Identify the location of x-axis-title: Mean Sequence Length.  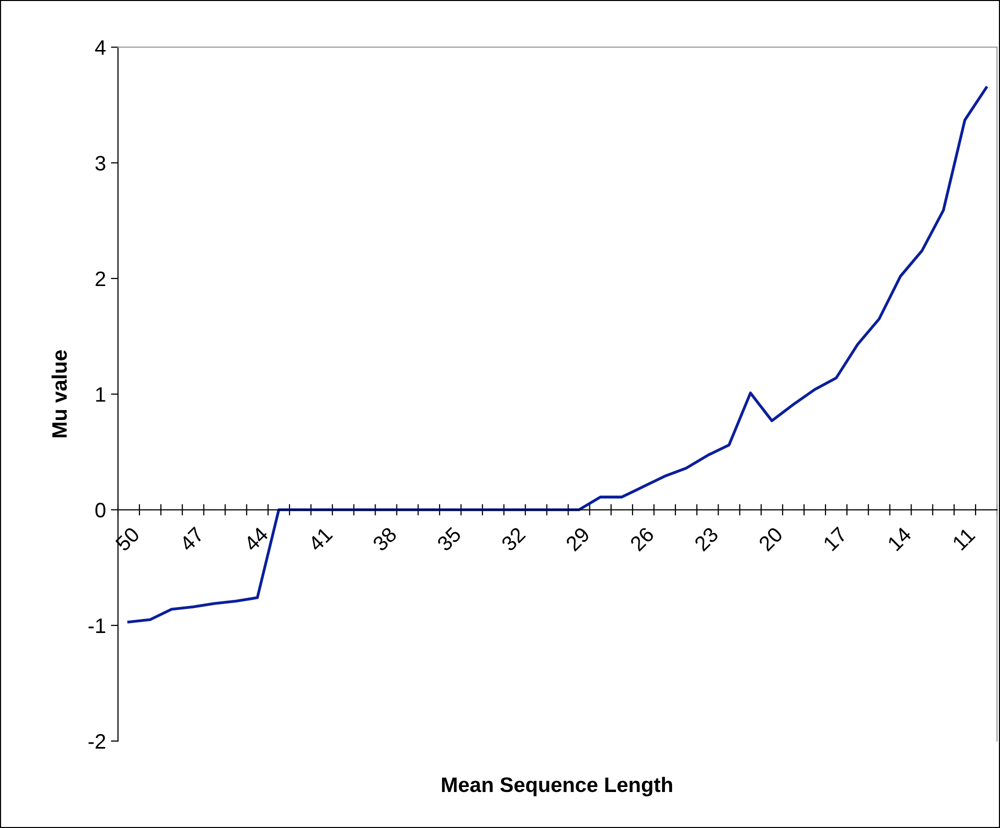
(557, 786).